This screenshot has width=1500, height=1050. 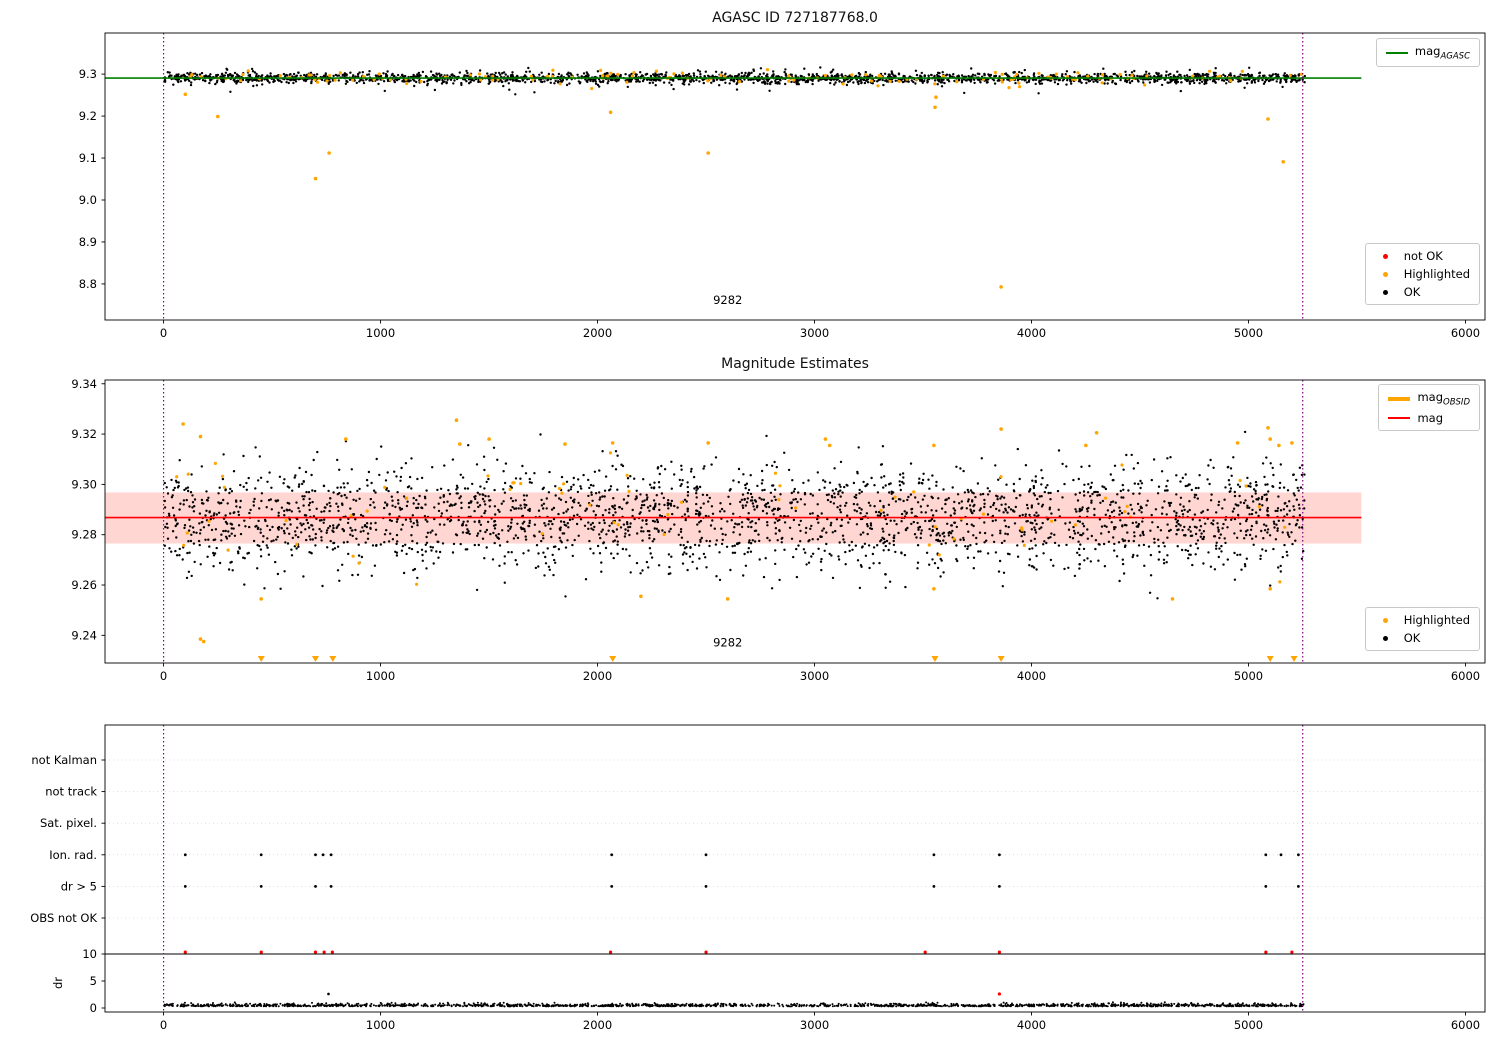 What do you see at coordinates (727, 643) in the screenshot?
I see `annotation-obsid-middle: 9282` at bounding box center [727, 643].